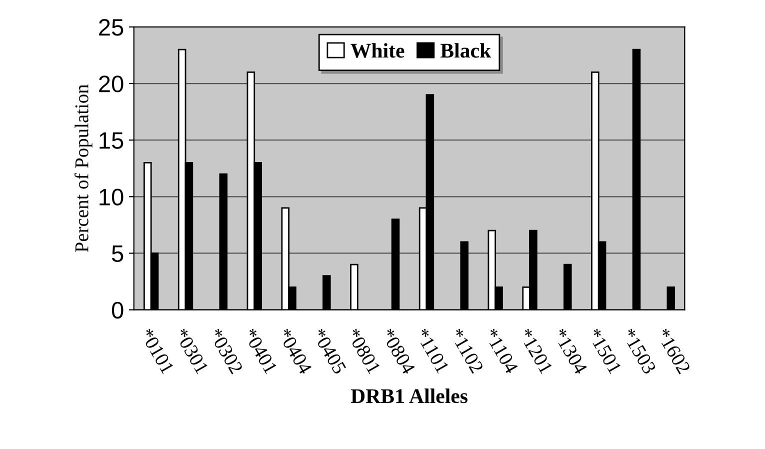 This screenshot has height=449, width=765. Describe the element at coordinates (118, 254) in the screenshot. I see `y-tick-label: 5` at that location.